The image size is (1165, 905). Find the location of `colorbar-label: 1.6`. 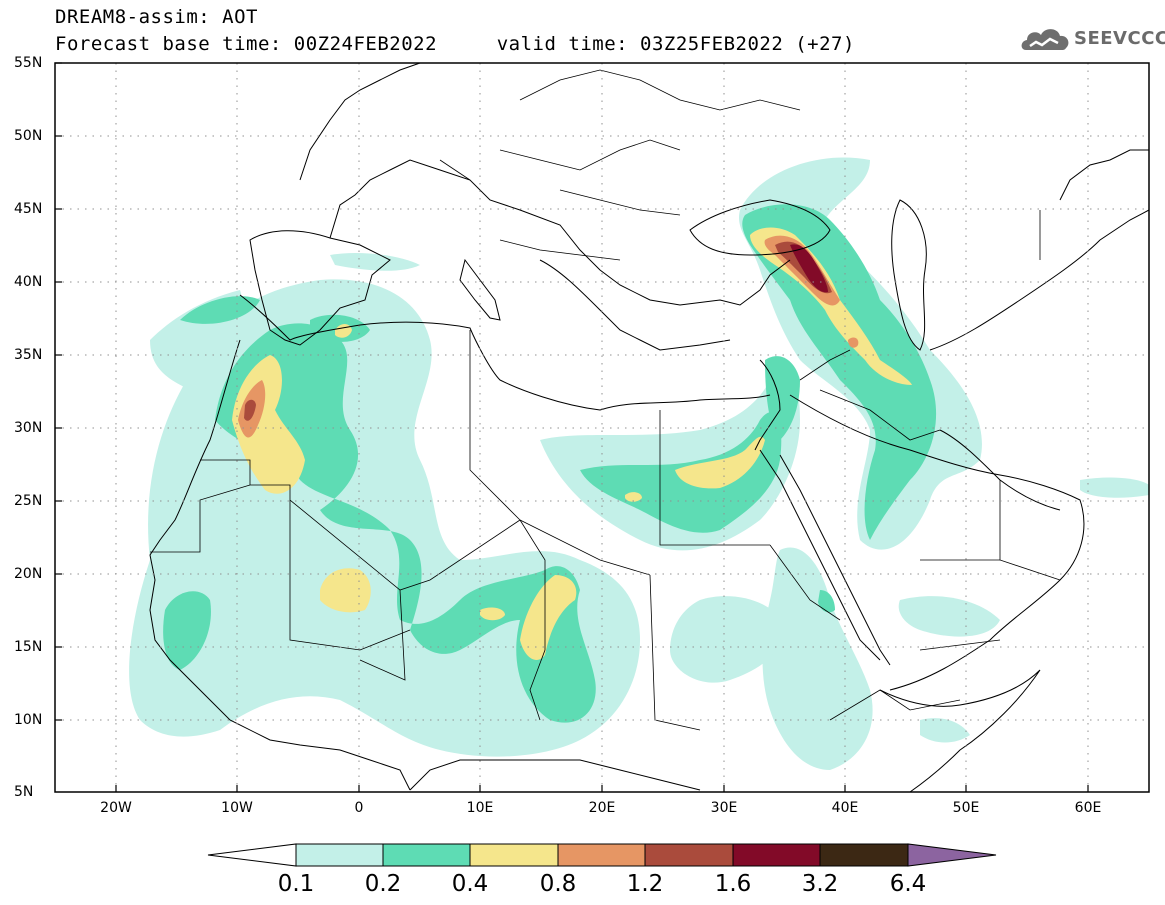

colorbar-label: 1.6 is located at coordinates (733, 884).